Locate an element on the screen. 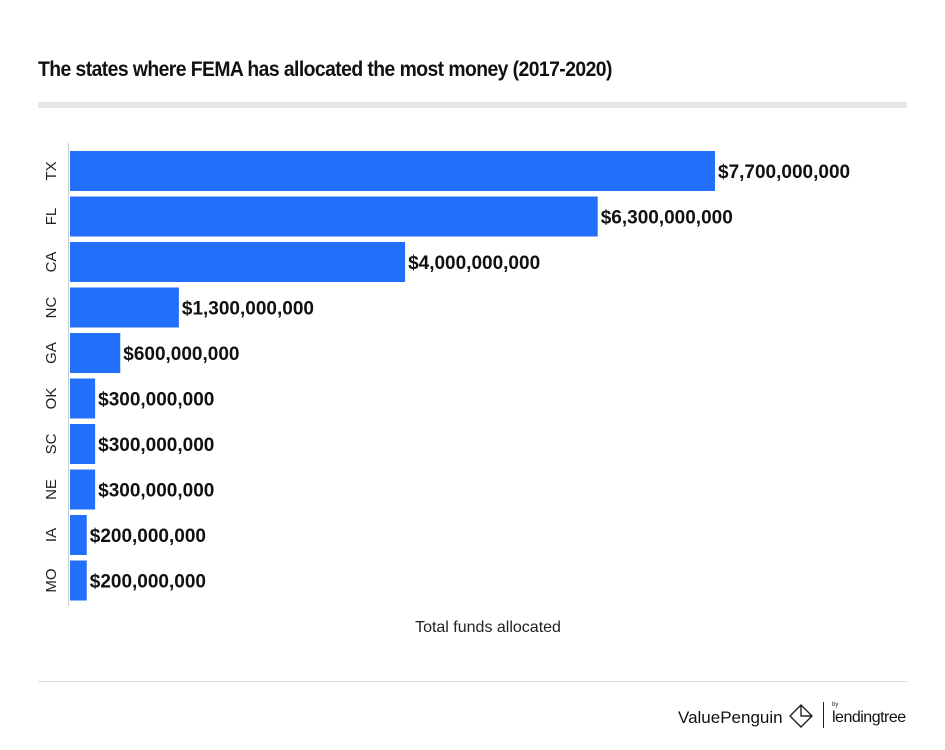 The image size is (945, 750). valuepenguin-logo: ValuePenguin is located at coordinates (730, 717).